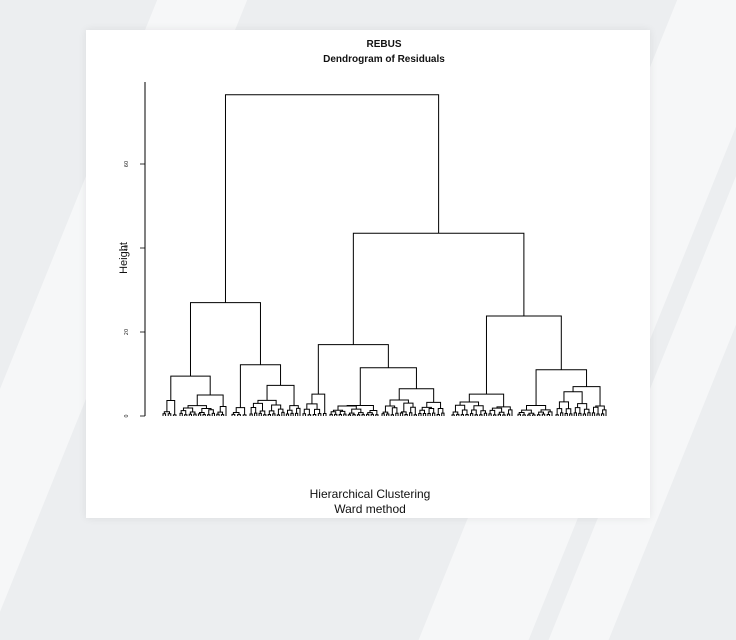 Image resolution: width=736 pixels, height=640 pixels. Describe the element at coordinates (127, 415) in the screenshot. I see `y-tick-label: 0` at that location.